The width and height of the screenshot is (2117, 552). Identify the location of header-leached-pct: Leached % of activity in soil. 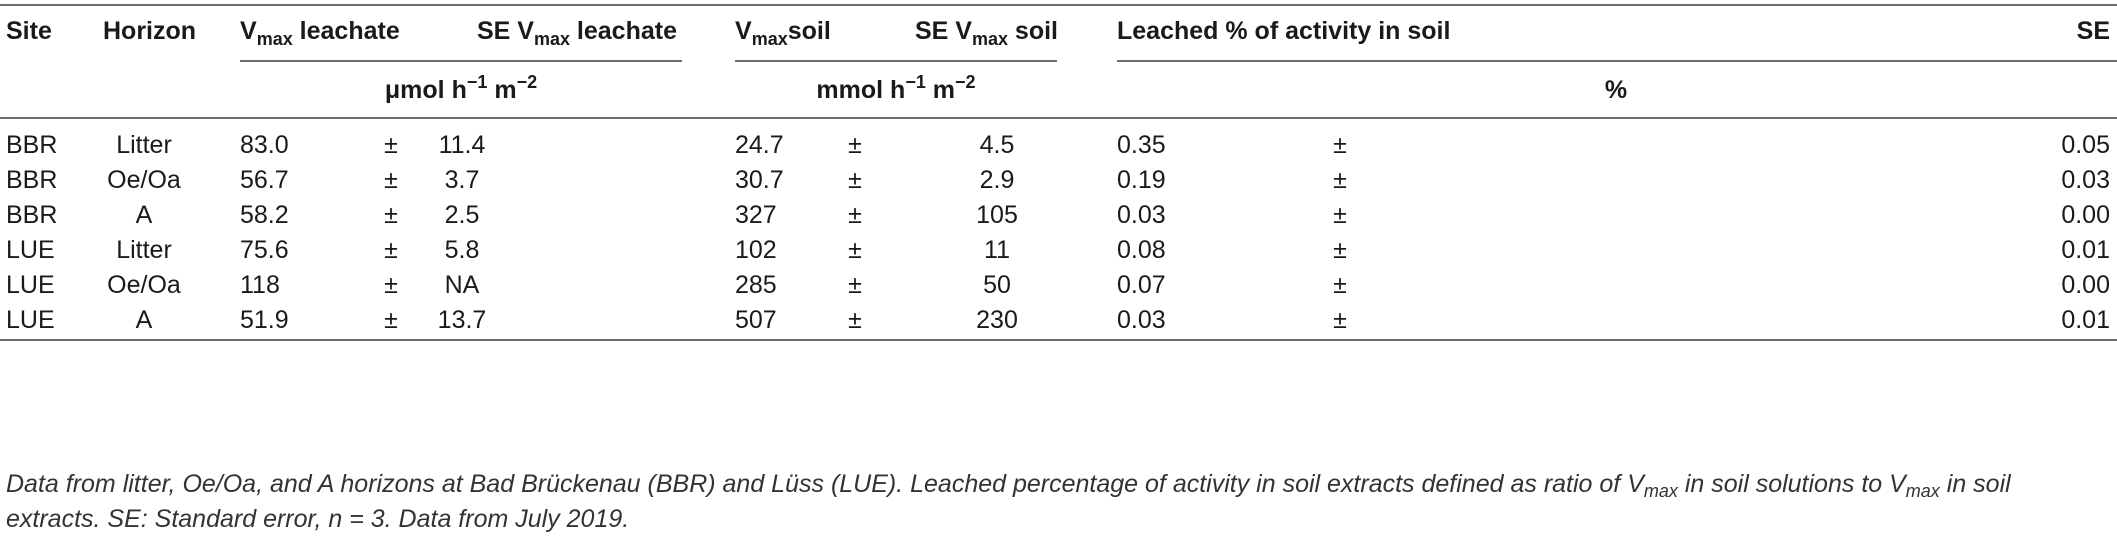
(1284, 31).